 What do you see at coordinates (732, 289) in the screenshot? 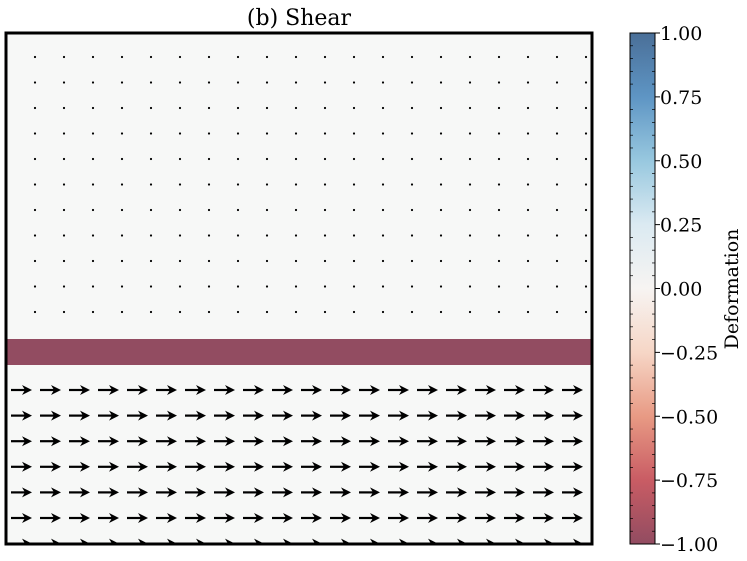
I see `colorbar-label: Deformation` at bounding box center [732, 289].